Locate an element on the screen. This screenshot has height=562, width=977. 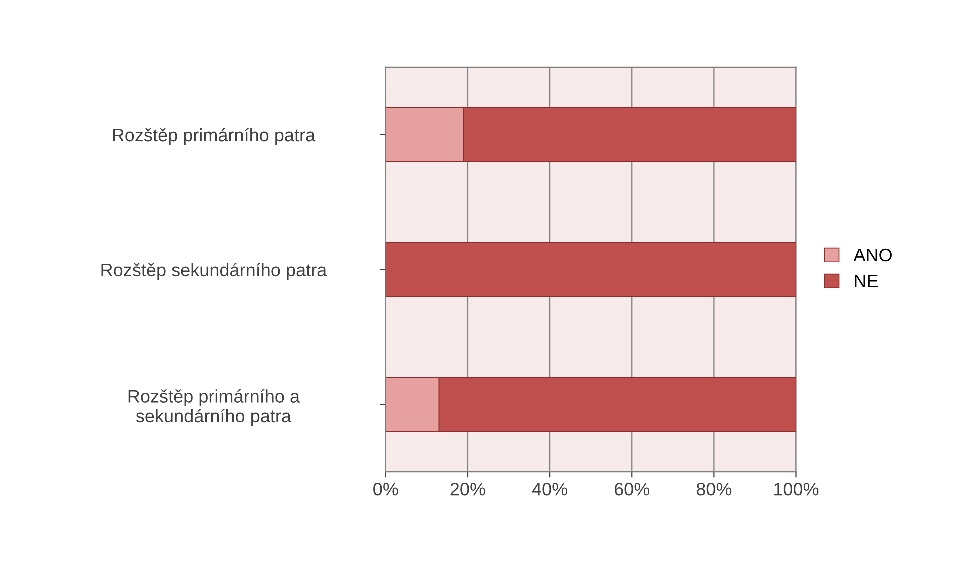
x-tick-label: 60% is located at coordinates (632, 489).